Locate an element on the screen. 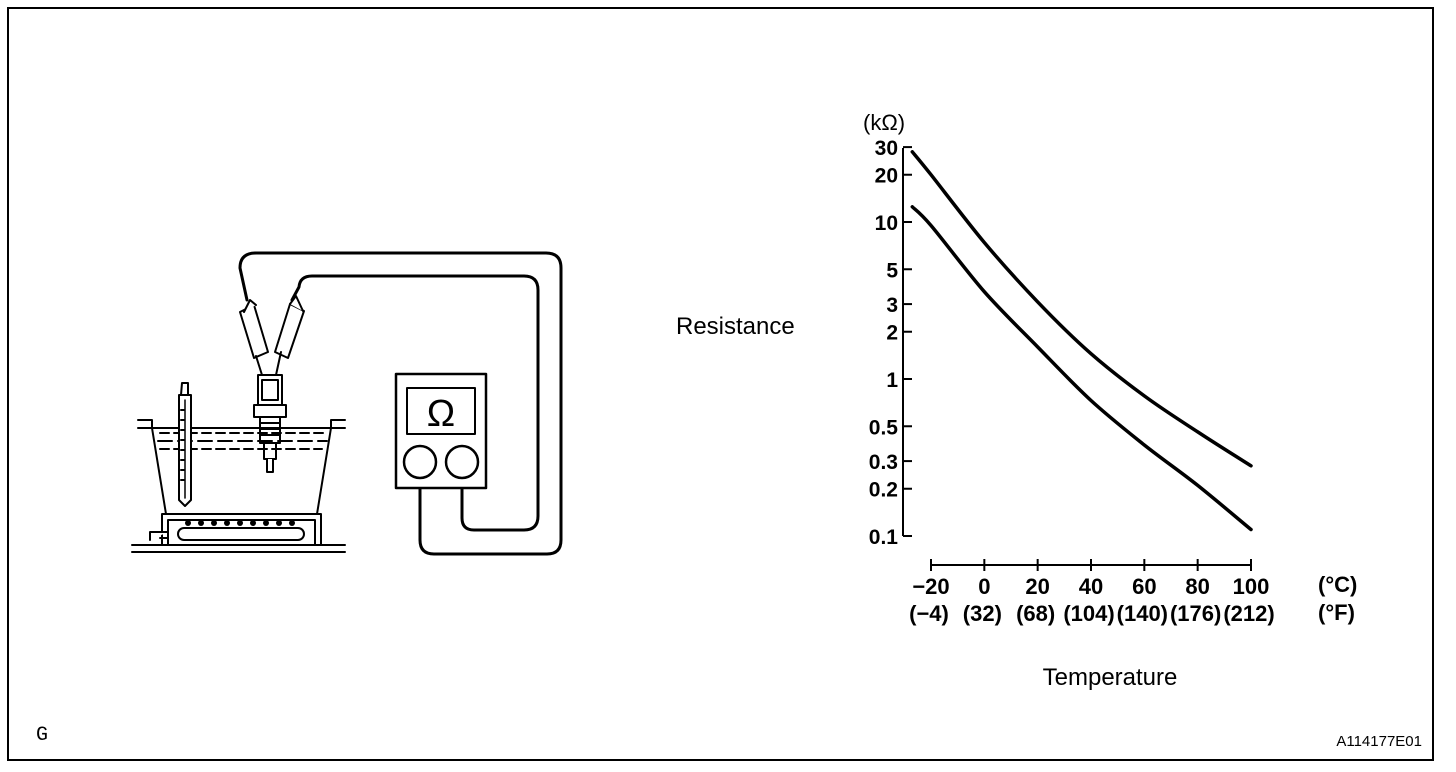 This screenshot has height=772, width=1456. y-tick-label: 0.3 is located at coordinates (883, 462).